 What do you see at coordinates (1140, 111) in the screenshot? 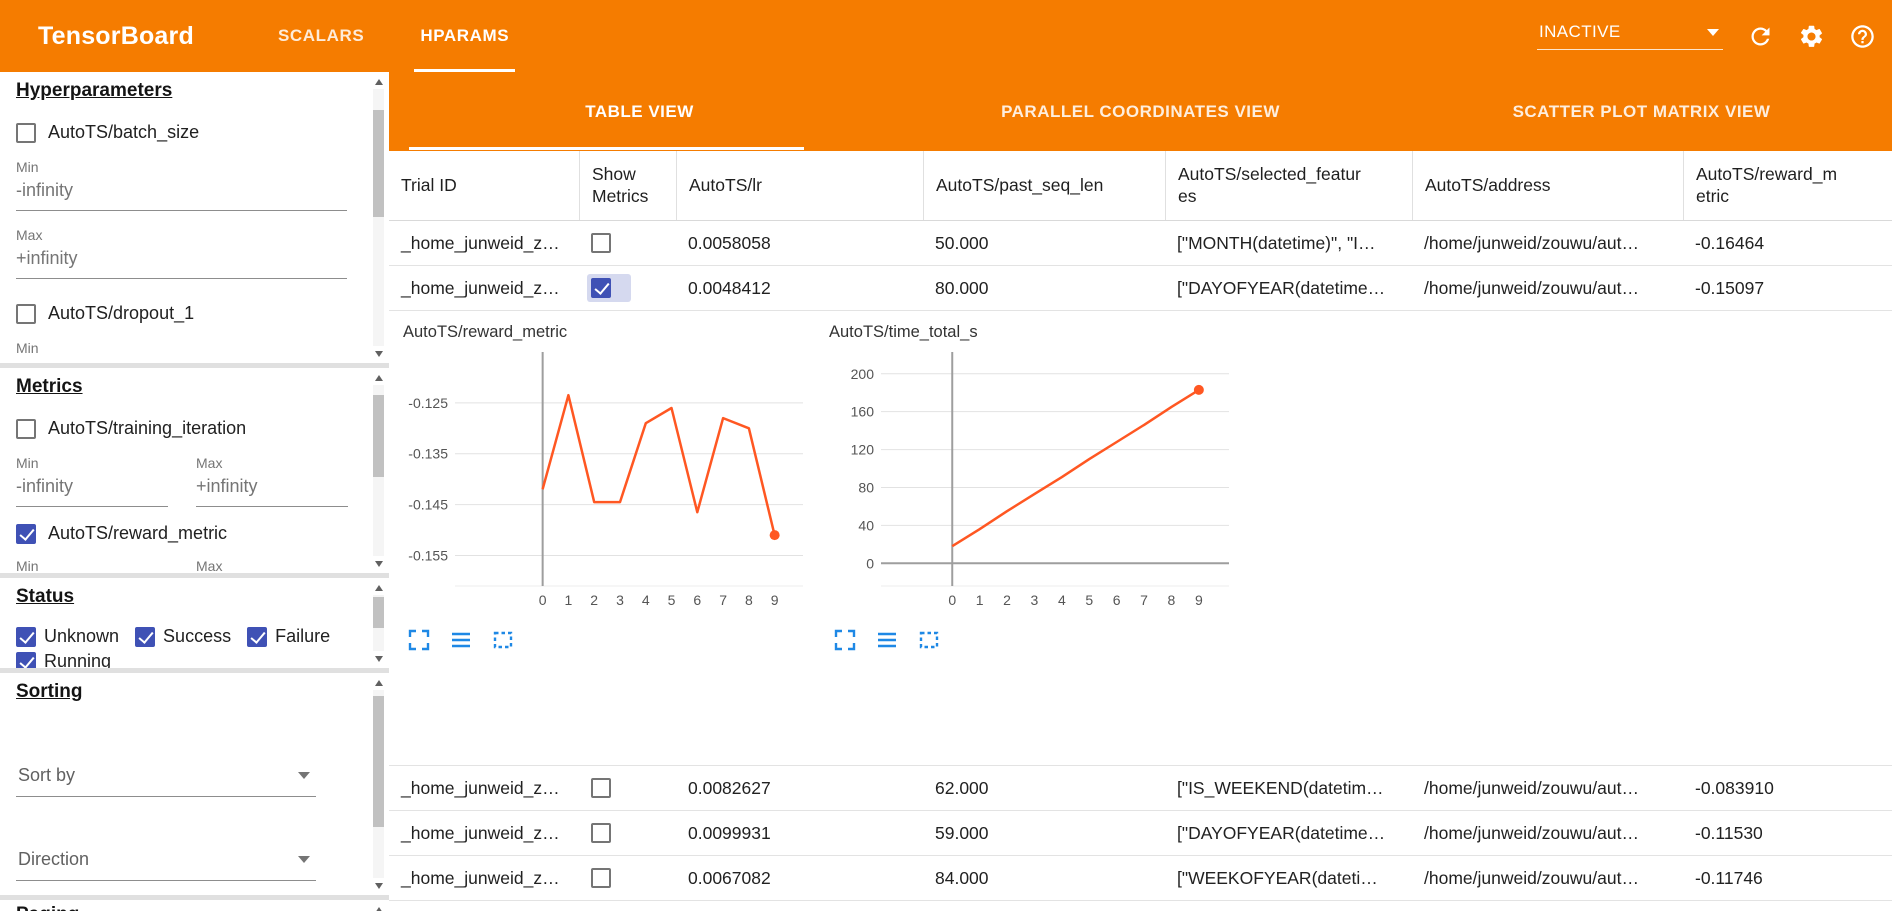
I see `tab-parallel-coordinates-view: PARALLEL COORDINATES VIEW` at bounding box center [1140, 111].